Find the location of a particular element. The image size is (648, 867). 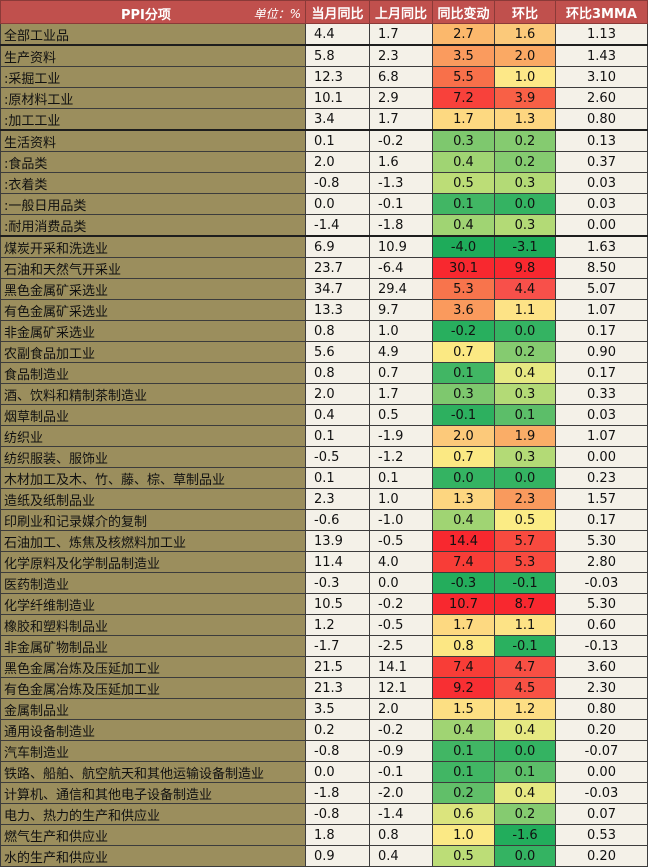

current-yoy-cell: 1.8 is located at coordinates (337, 835).